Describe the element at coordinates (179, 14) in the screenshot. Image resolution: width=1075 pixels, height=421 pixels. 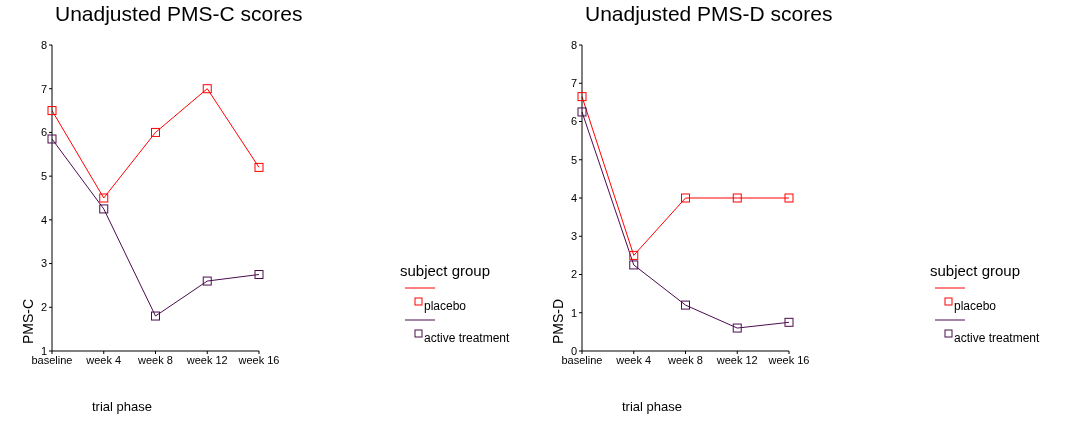
I see `chart-title: Unadjusted PMS-C scores` at that location.